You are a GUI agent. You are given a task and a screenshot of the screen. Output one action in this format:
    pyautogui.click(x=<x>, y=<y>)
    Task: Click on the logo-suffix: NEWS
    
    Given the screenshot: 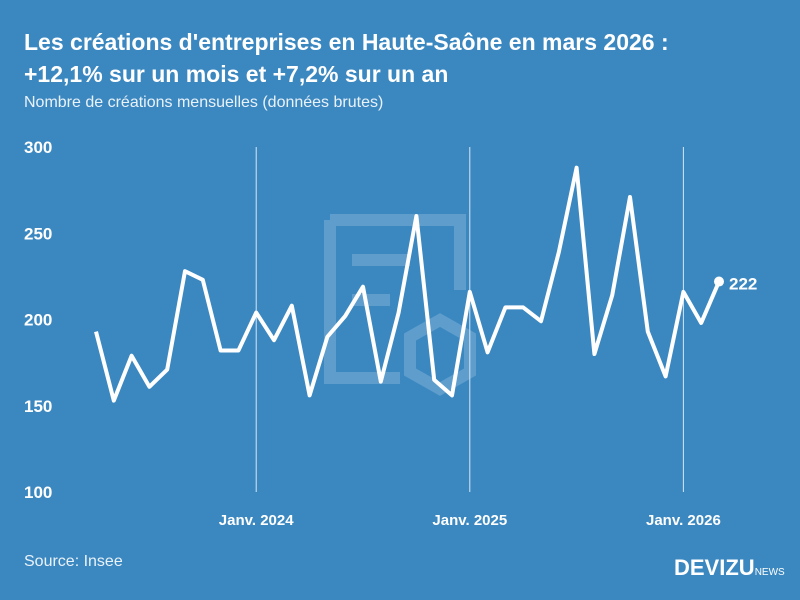 What is the action you would take?
    pyautogui.click(x=769, y=572)
    